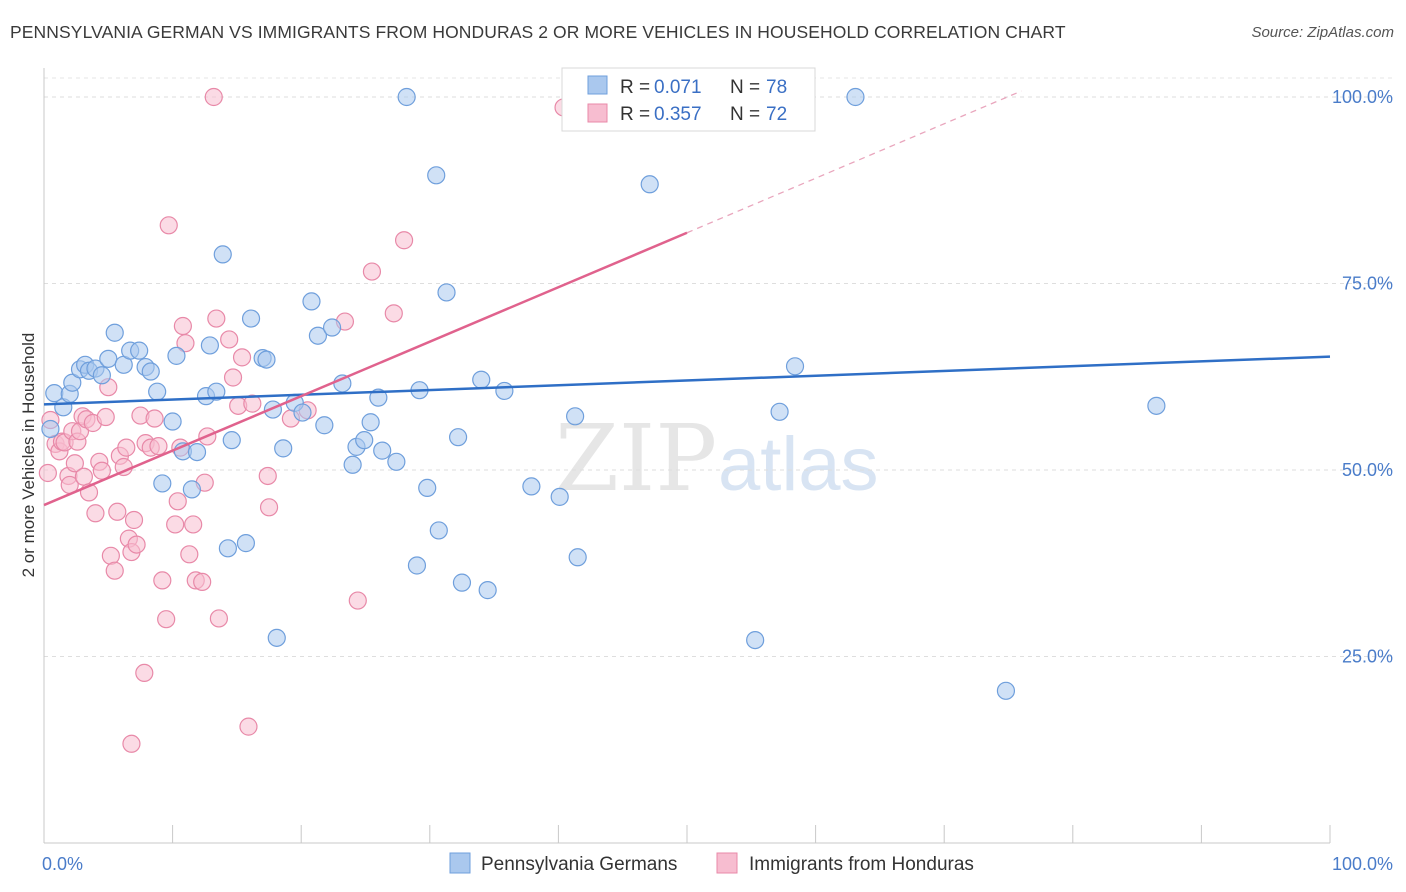 This screenshot has height=892, width=1406. I want to click on series-legend-label-blue: Pennsylvania Germans, so click(579, 864).